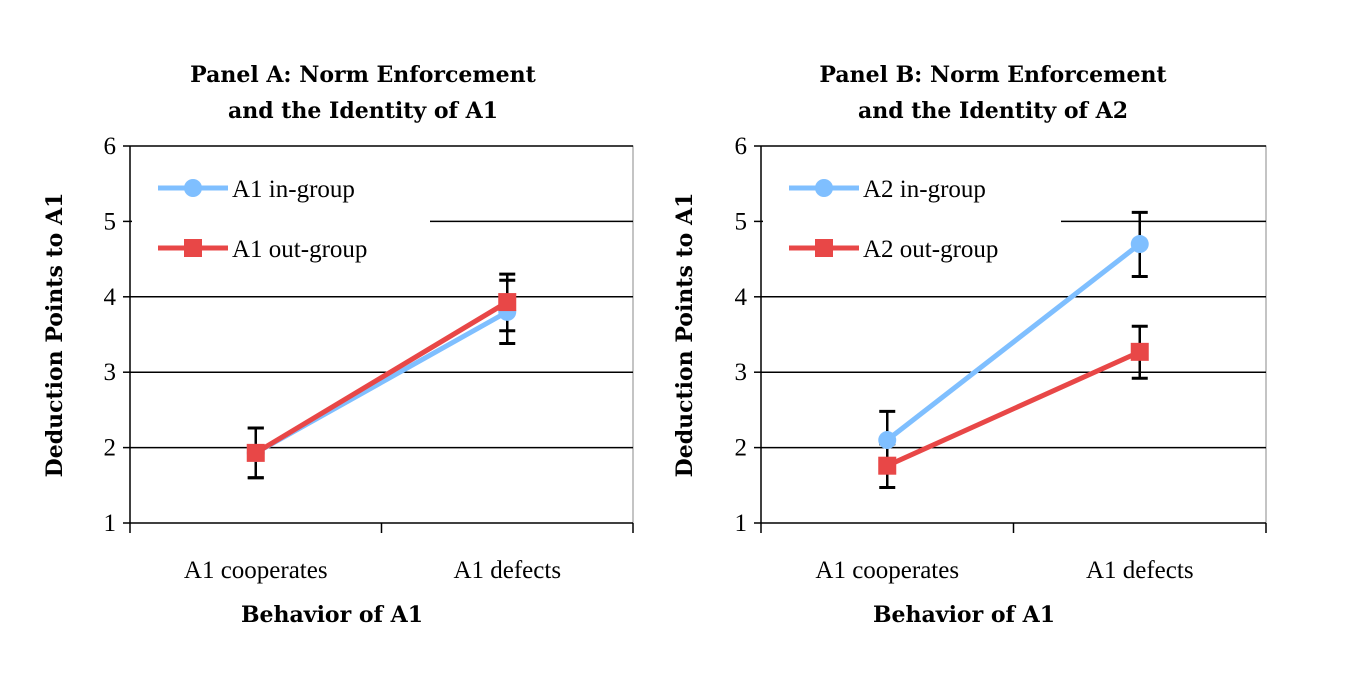 The width and height of the screenshot is (1348, 678). I want to click on chart-title-line-2: and the Identity of A1, so click(363, 111).